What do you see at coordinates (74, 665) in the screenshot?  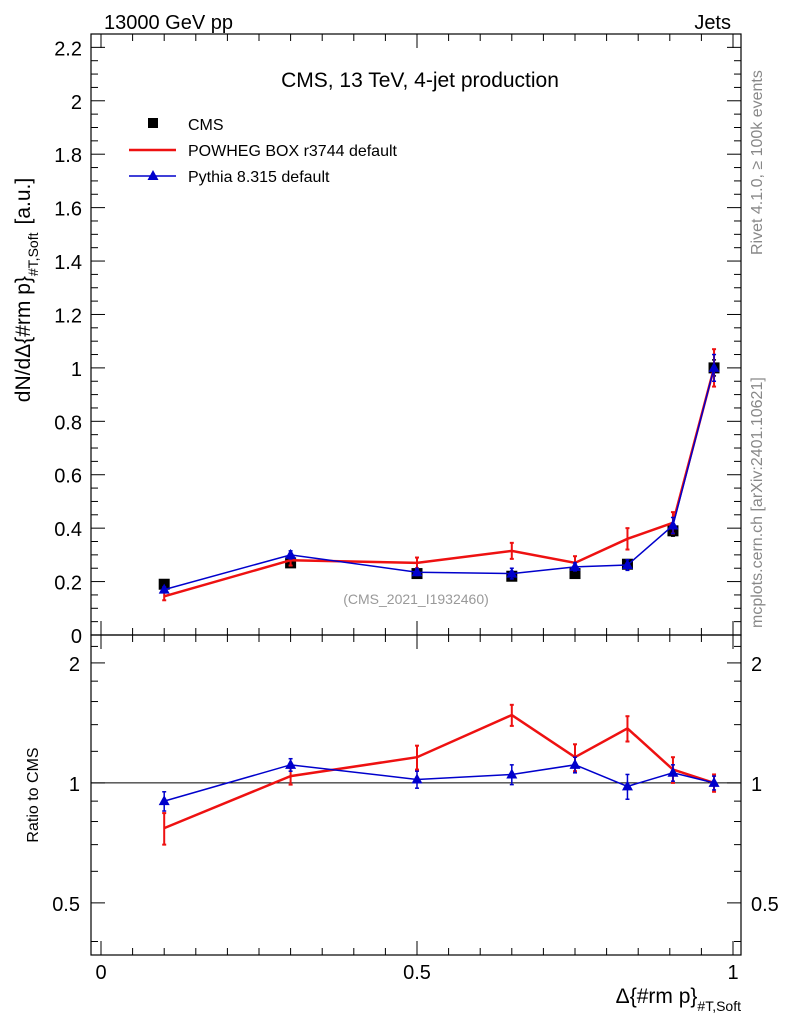 I see `ratio-ytick-label: 2` at bounding box center [74, 665].